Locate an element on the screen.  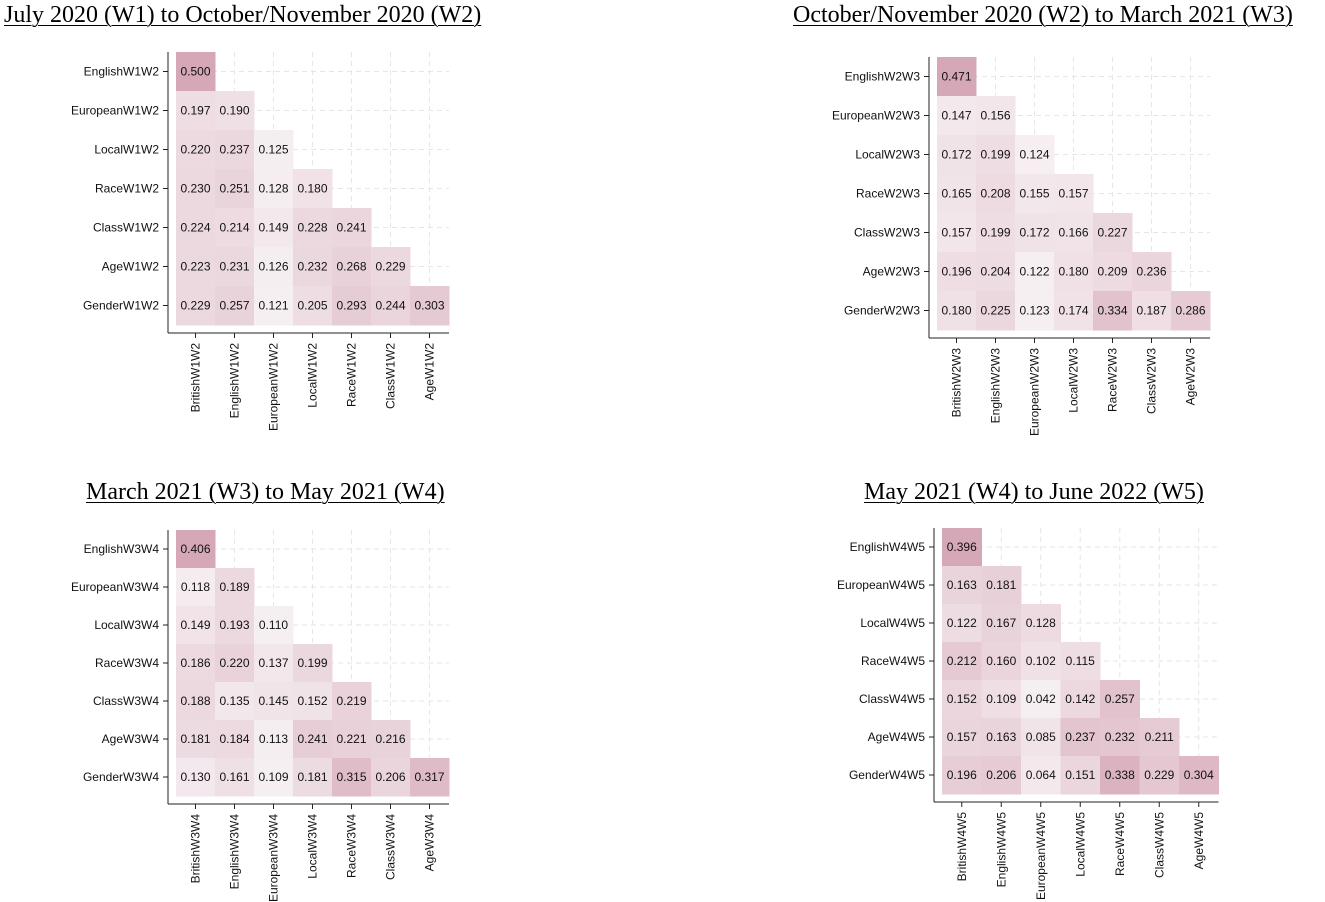
col-label: LocalW1W2 is located at coordinates (313, 375).